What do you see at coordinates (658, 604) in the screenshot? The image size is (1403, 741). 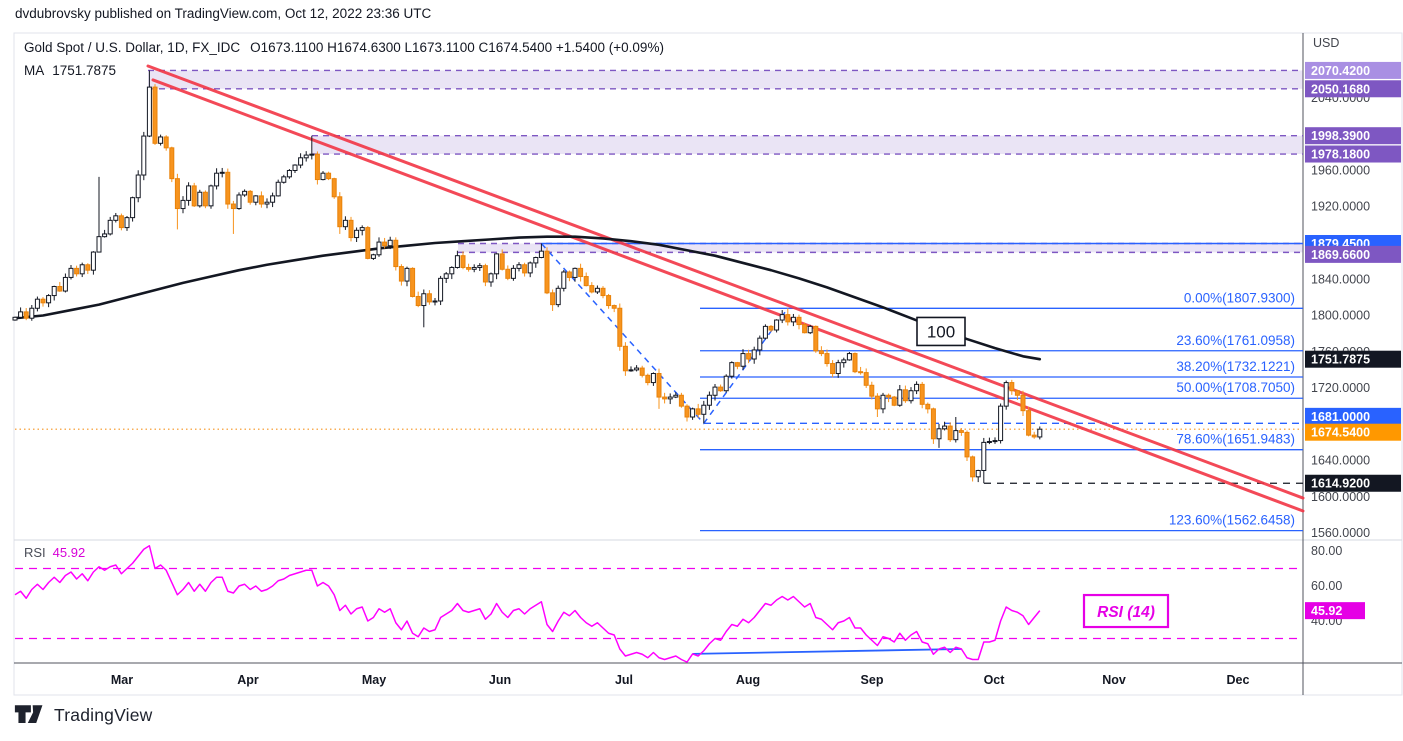 I see `rsi-pane: RSI (14)` at bounding box center [658, 604].